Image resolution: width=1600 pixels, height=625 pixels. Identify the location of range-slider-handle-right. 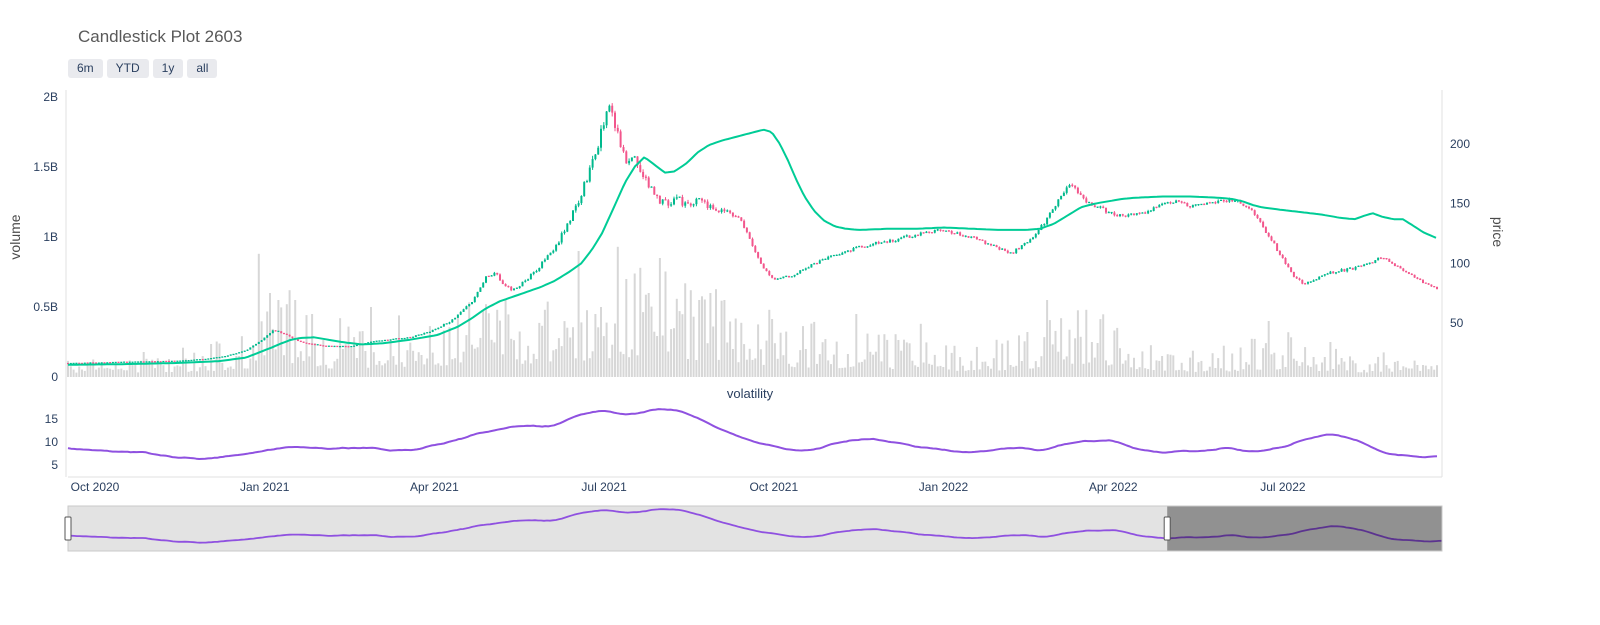
(1167, 528).